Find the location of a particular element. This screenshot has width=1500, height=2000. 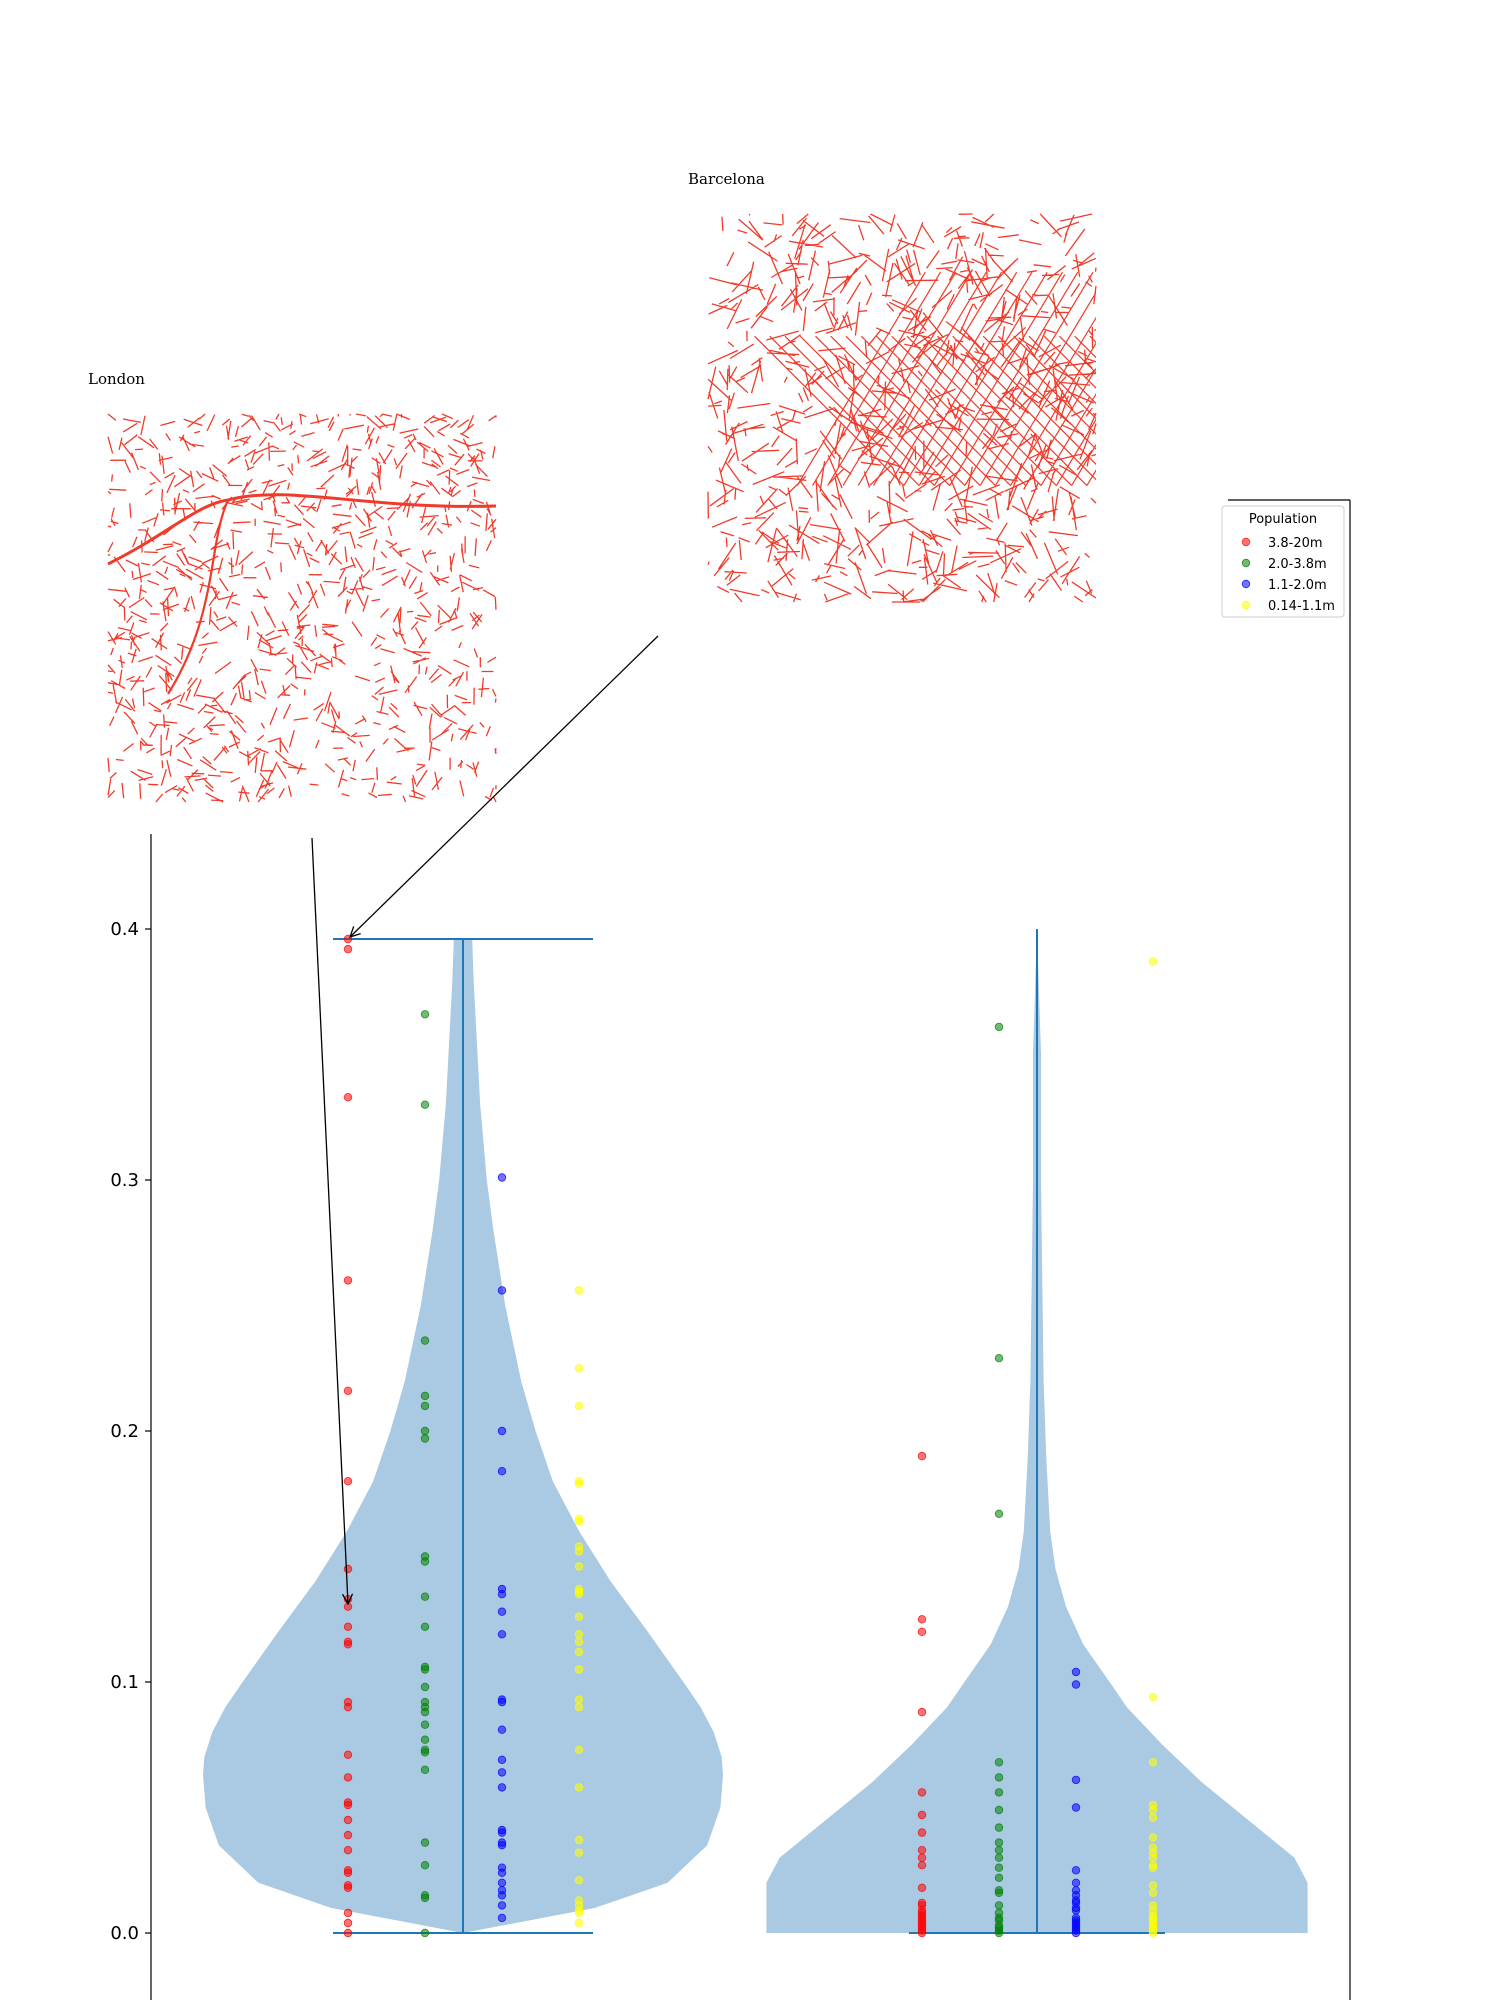

barcelona-annotation-arrow is located at coordinates (504, 786).